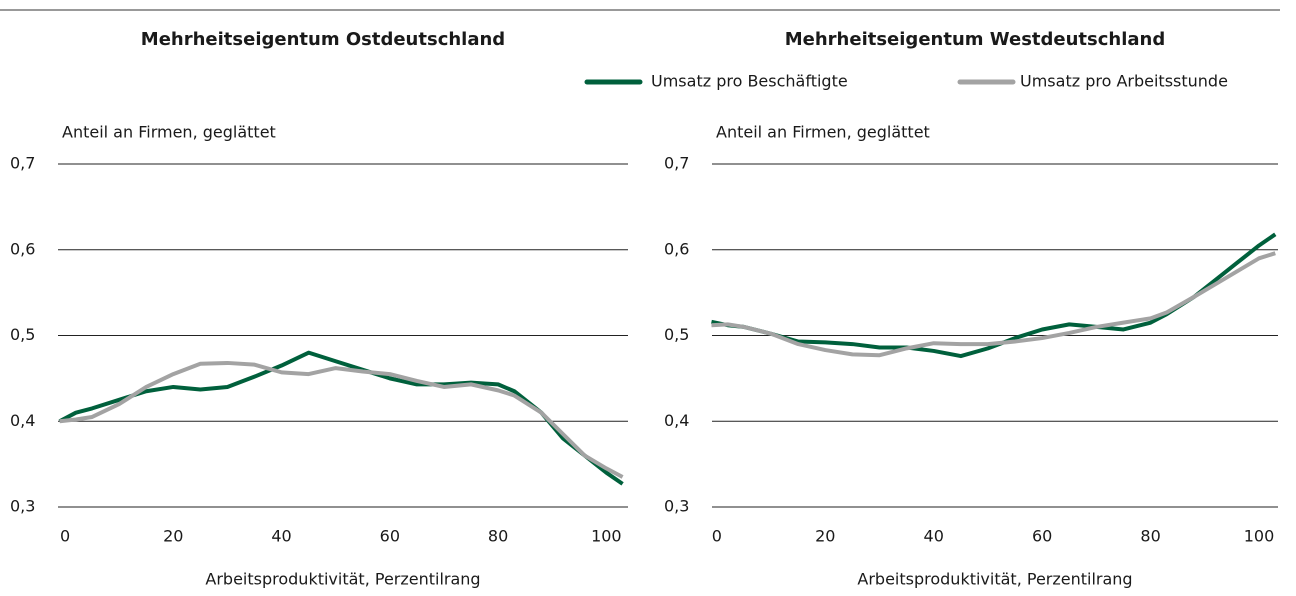 This screenshot has width=1296, height=596. What do you see at coordinates (323, 39) in the screenshot?
I see `chart-title: Mehrheitseigentum Ostdeutschland` at bounding box center [323, 39].